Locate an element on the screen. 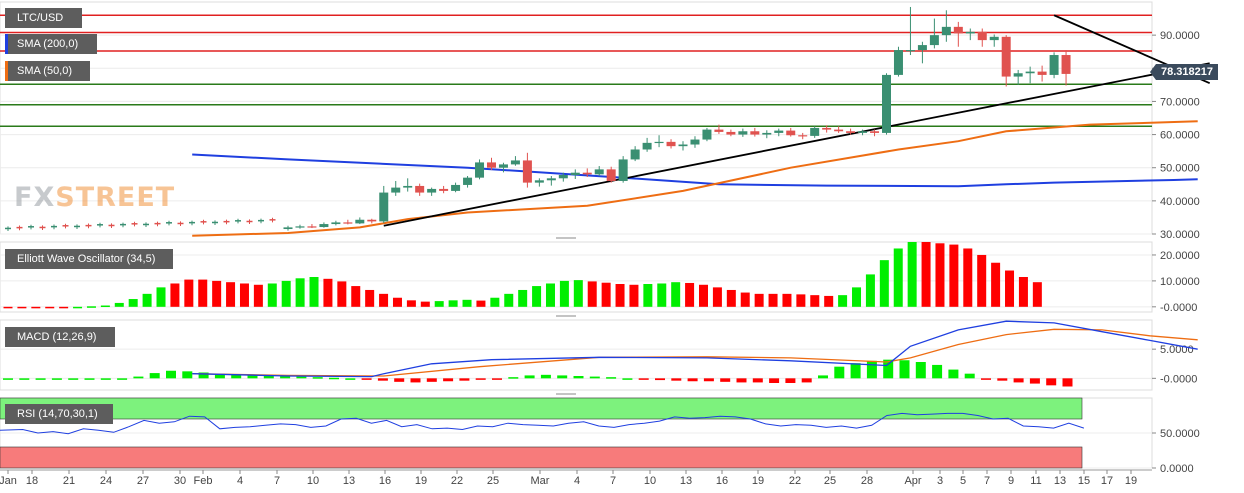 This screenshot has height=493, width=1244. price-y-tick-label: 30.0000 is located at coordinates (1180, 235).